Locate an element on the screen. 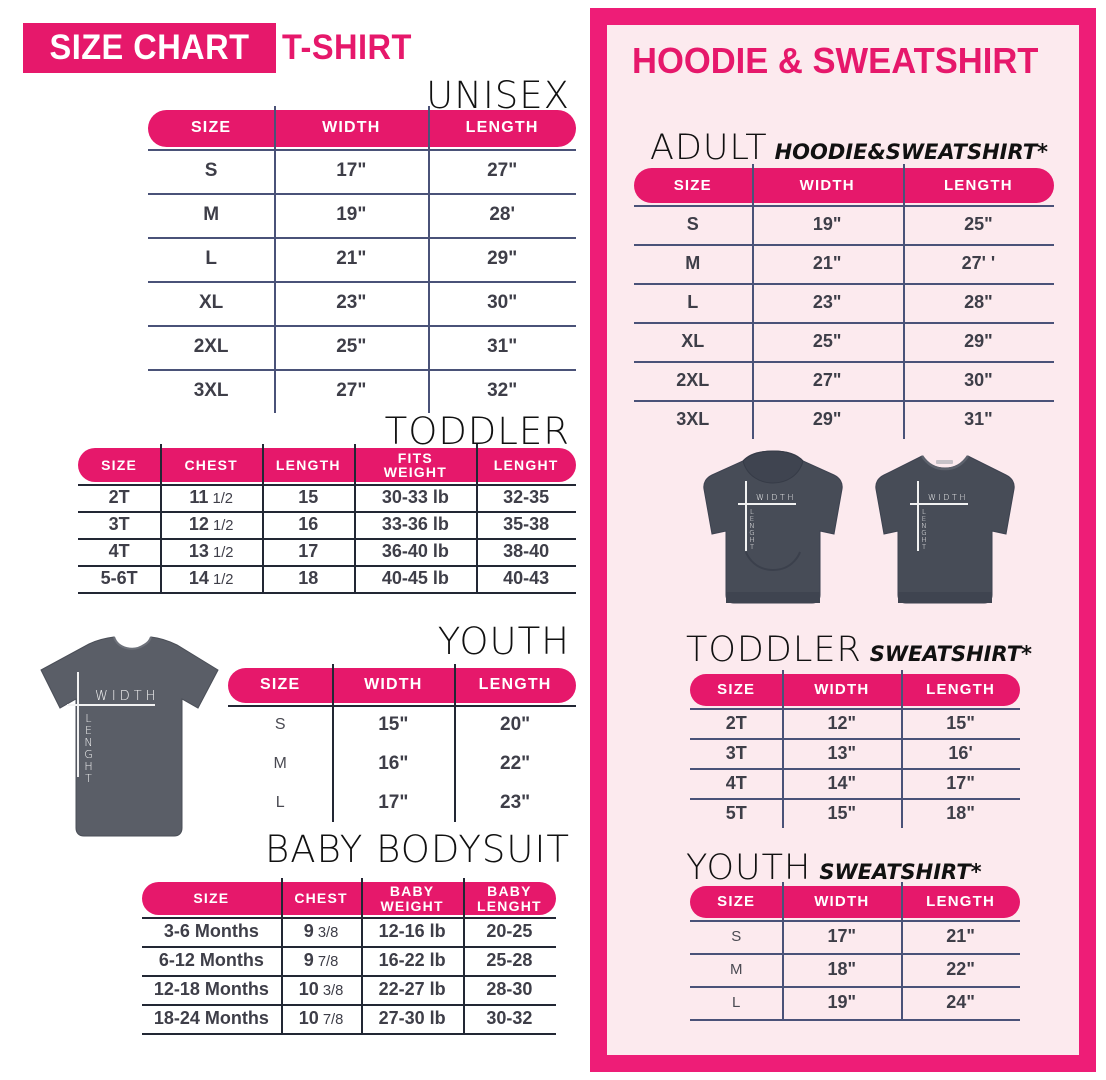 Image resolution: width=1106 pixels, height=1080 pixels. toddler-sweatshirt-table-col-header: SIZE is located at coordinates (736, 690).